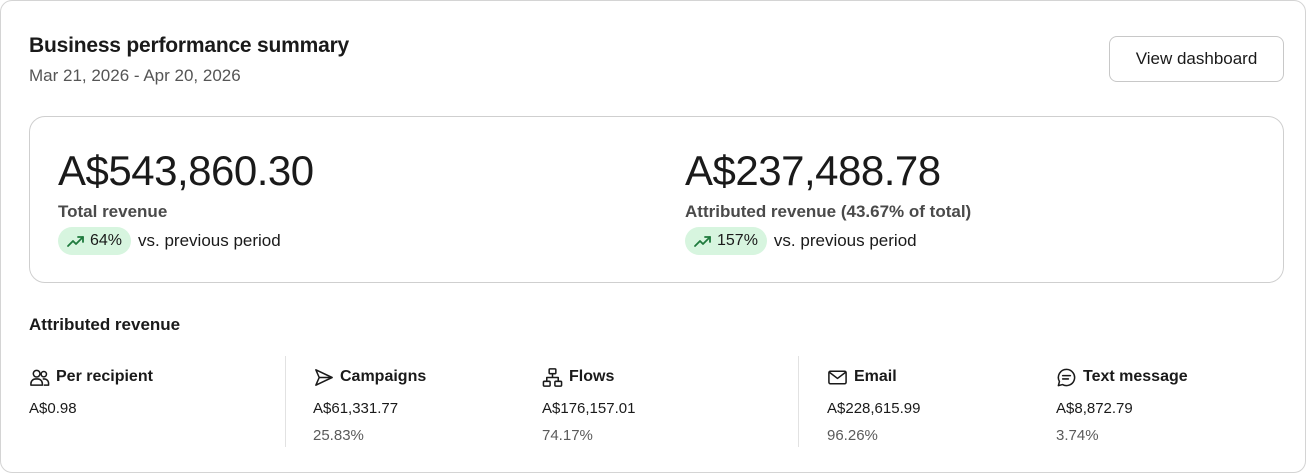  I want to click on stat-name: Per recipient, so click(104, 376).